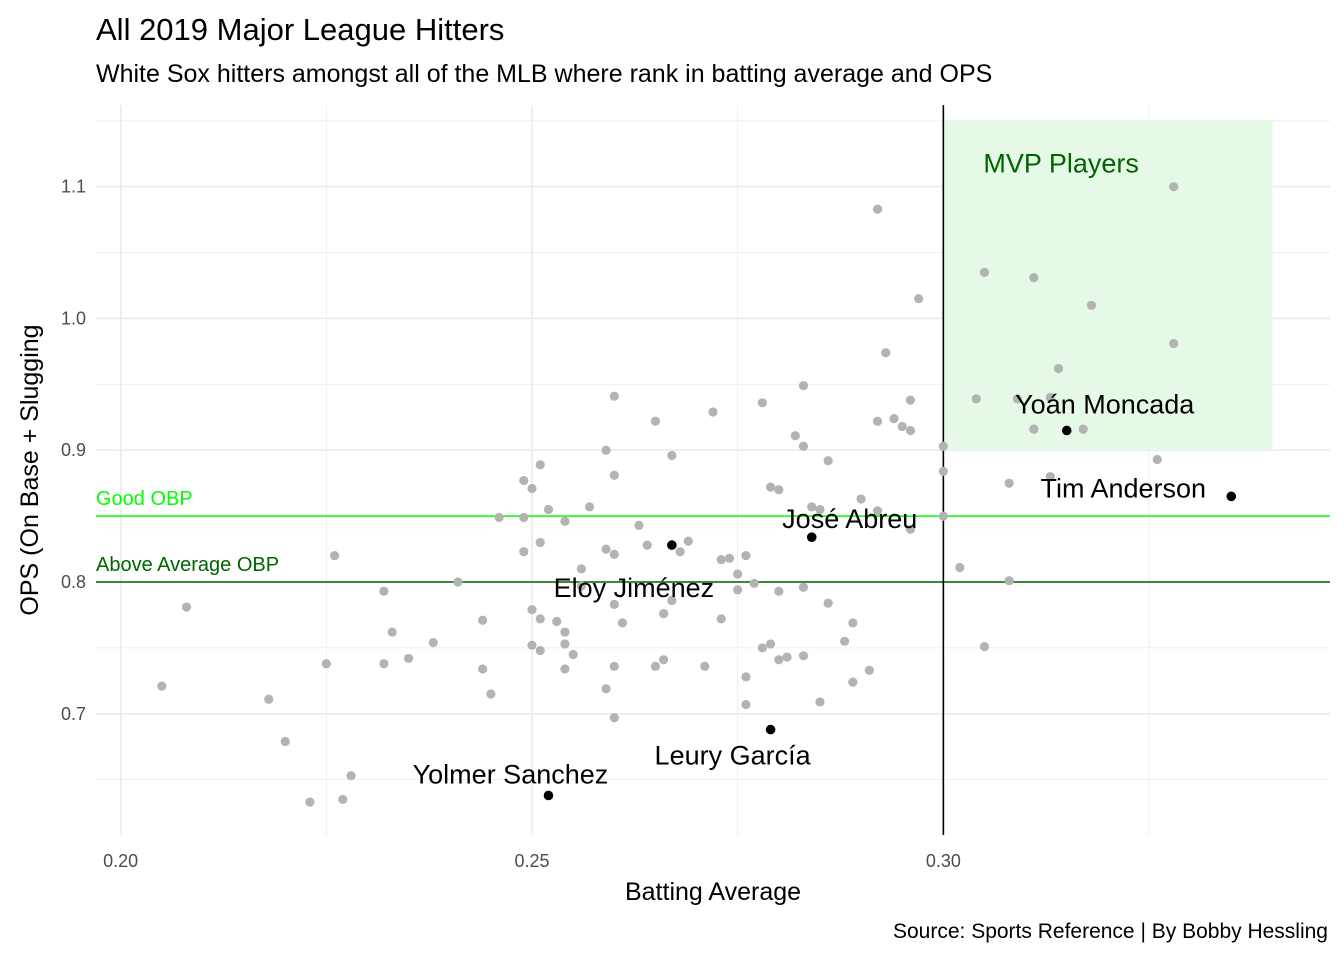  I want to click on x-tick-label: 0.25, so click(531, 861).